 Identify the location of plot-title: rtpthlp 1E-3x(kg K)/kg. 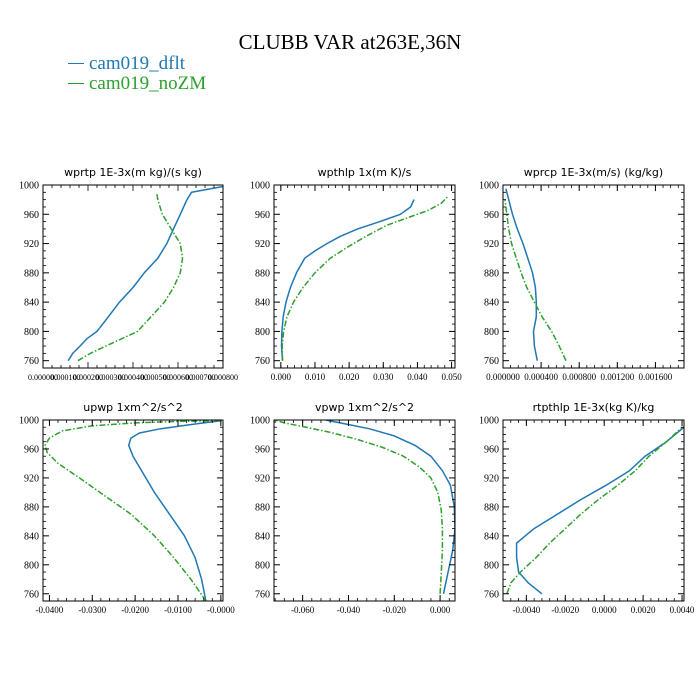
(594, 407).